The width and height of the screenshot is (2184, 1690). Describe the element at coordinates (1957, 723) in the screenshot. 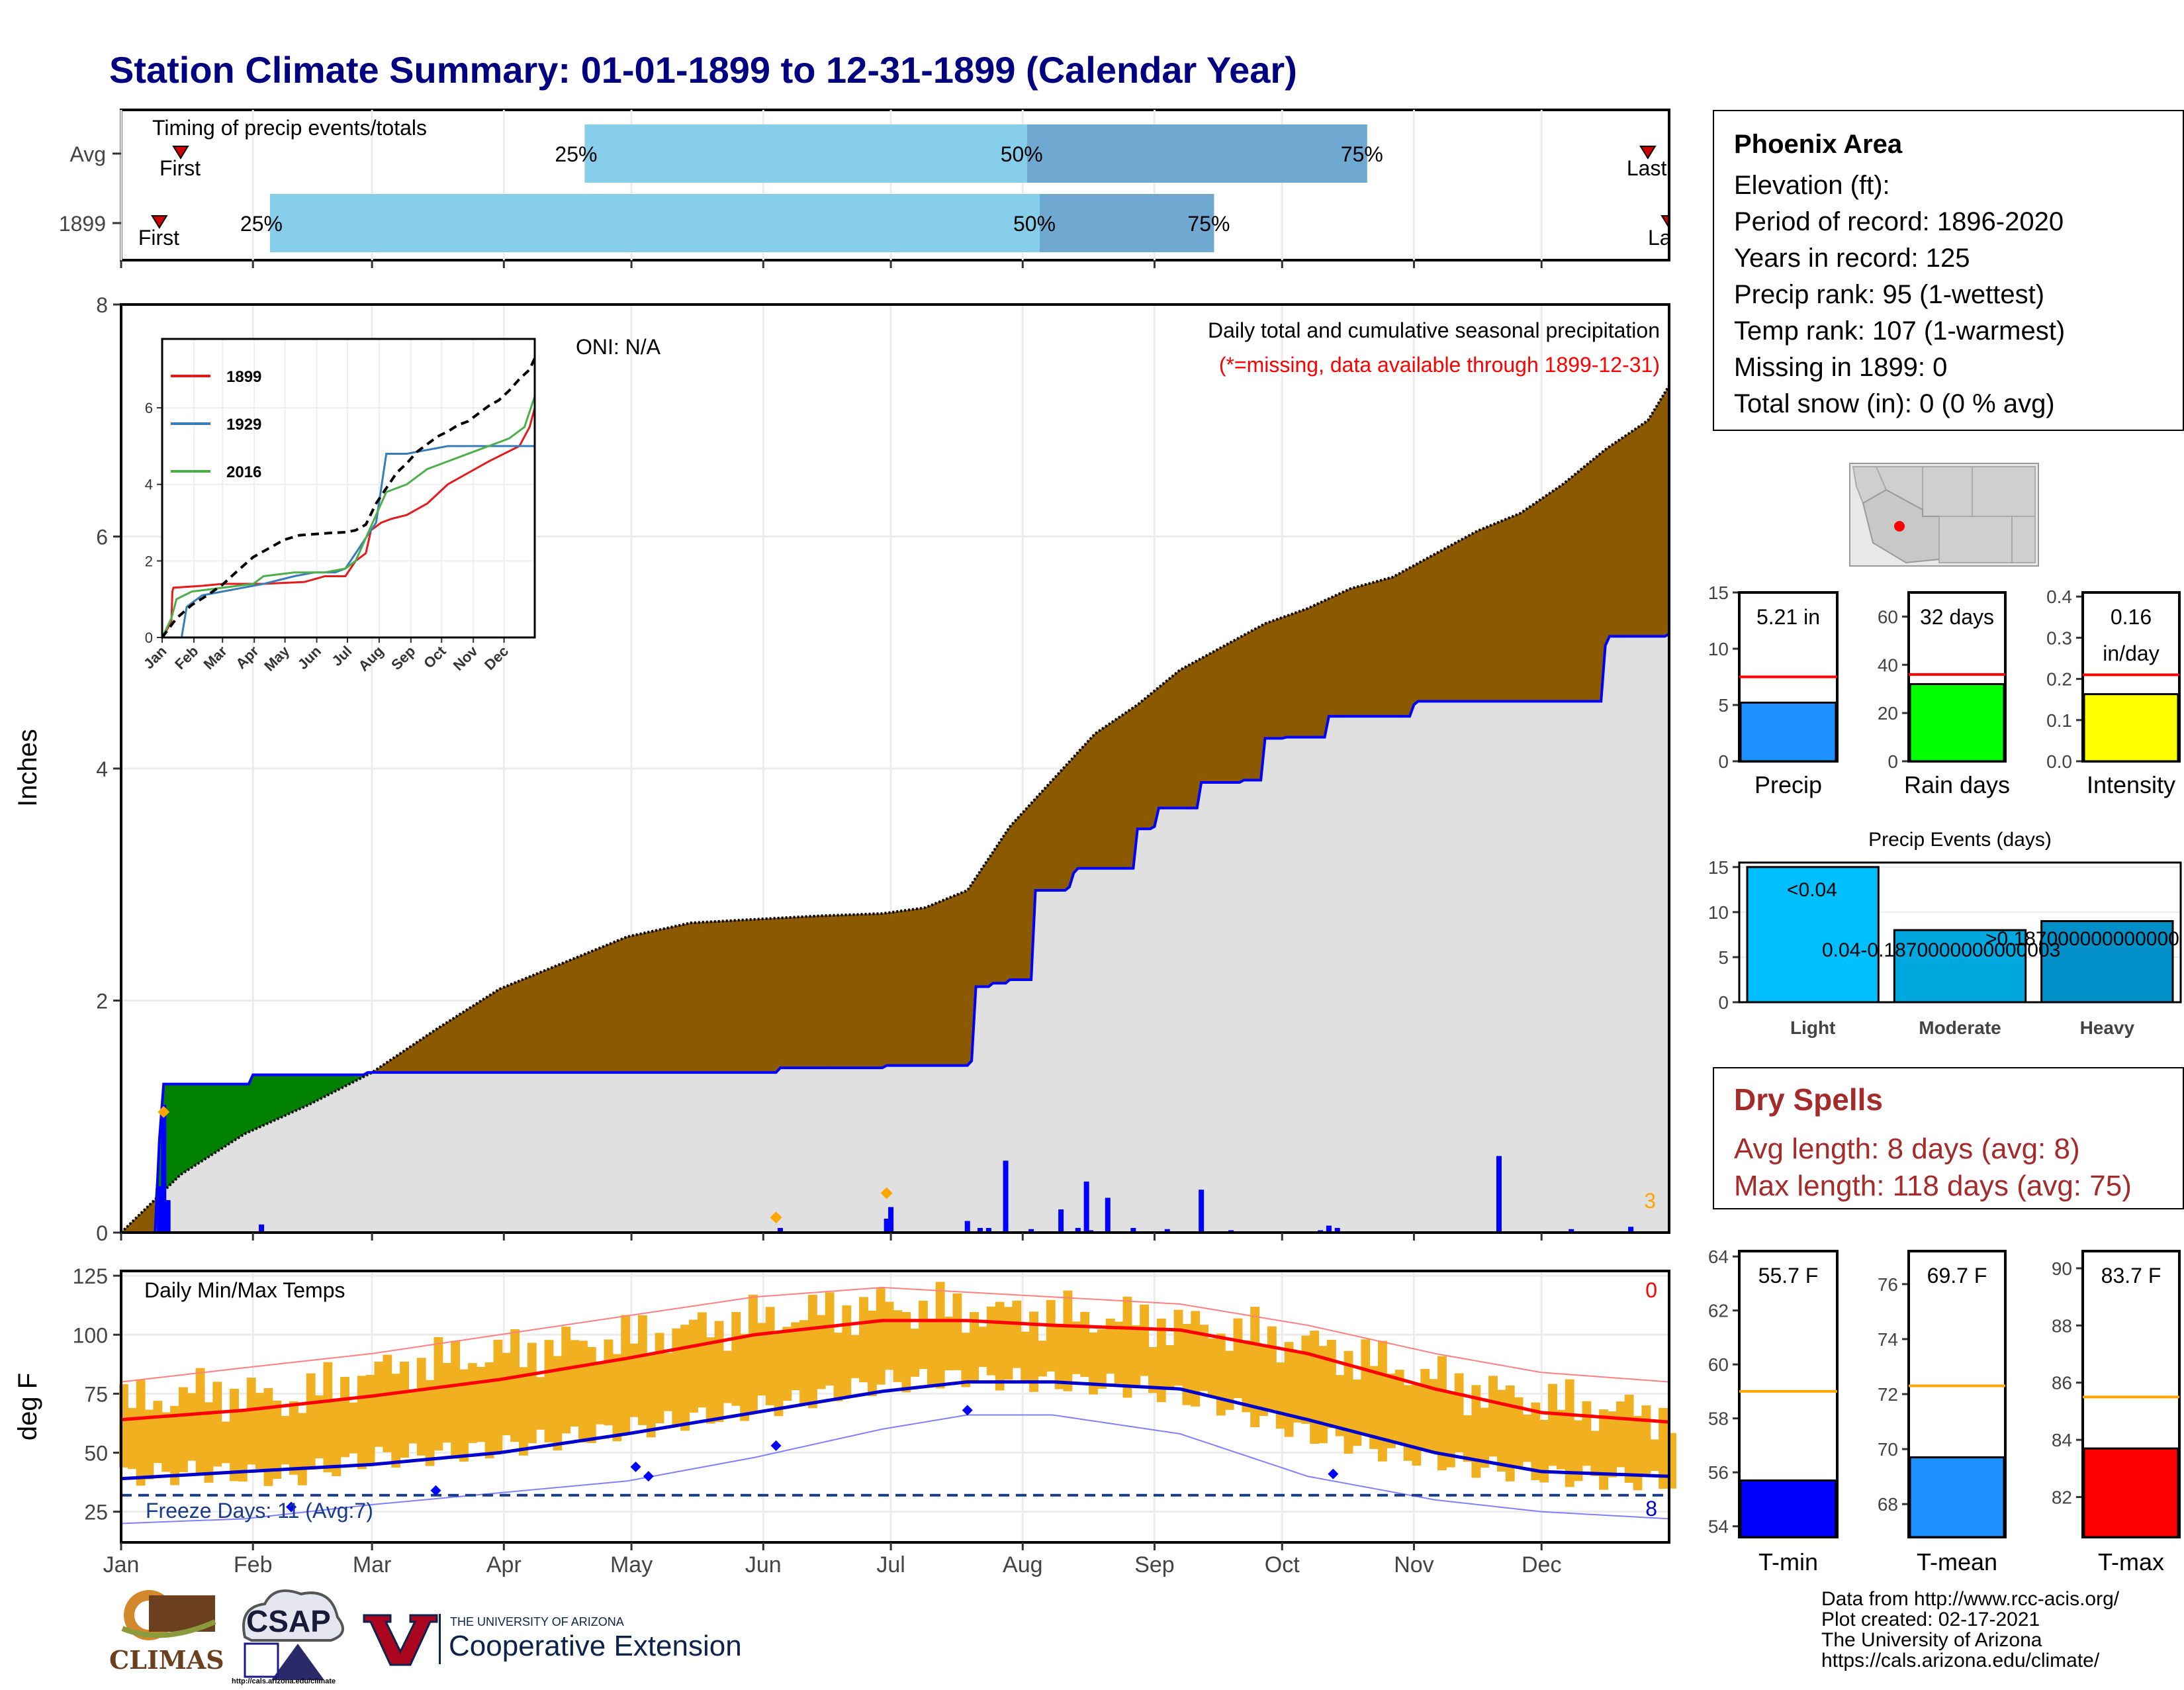

I see `side-bar-value` at that location.